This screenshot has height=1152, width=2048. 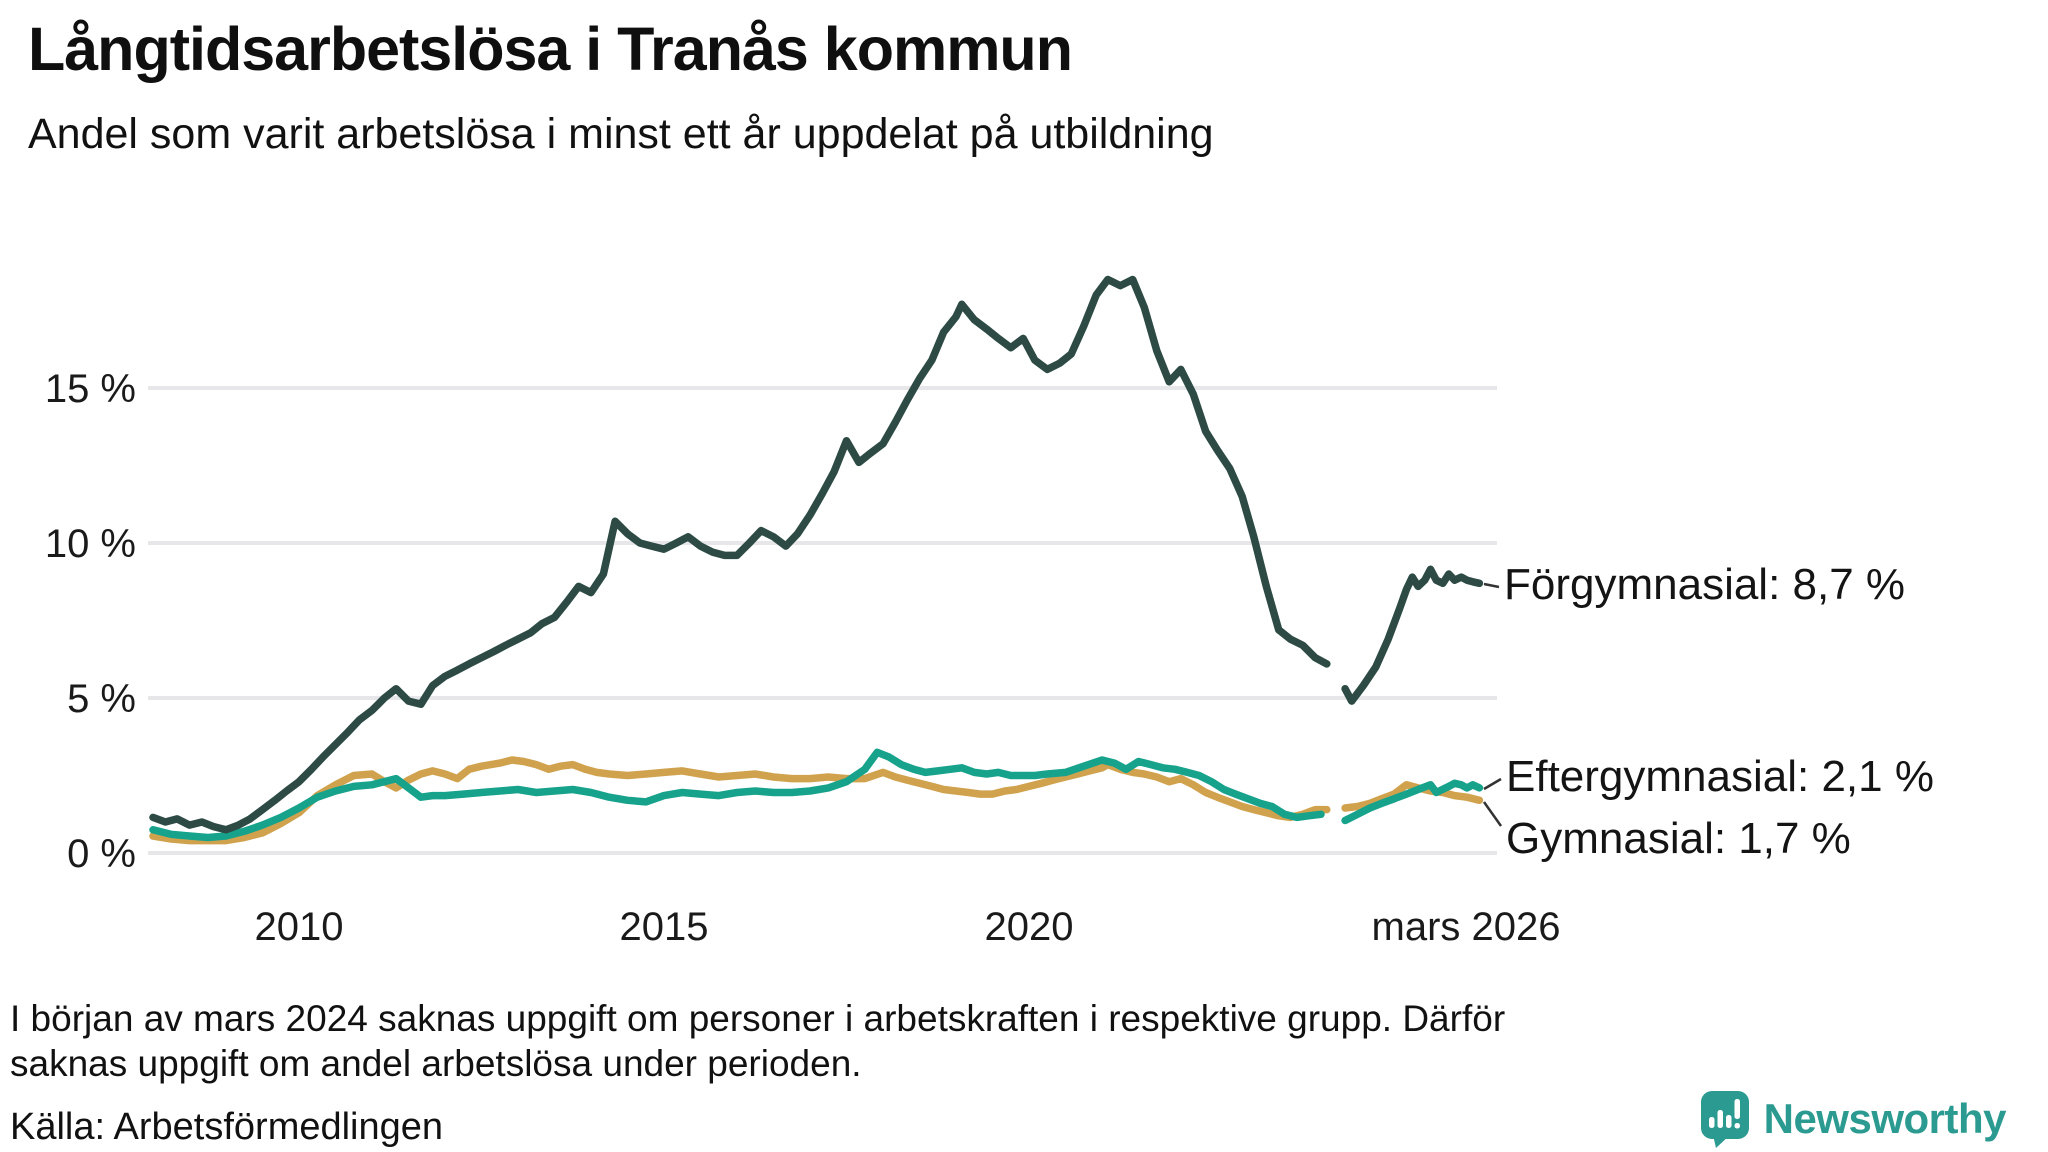 What do you see at coordinates (1678, 838) in the screenshot?
I see `series-label-gymnasial: Gymnasial: 1,7 %` at bounding box center [1678, 838].